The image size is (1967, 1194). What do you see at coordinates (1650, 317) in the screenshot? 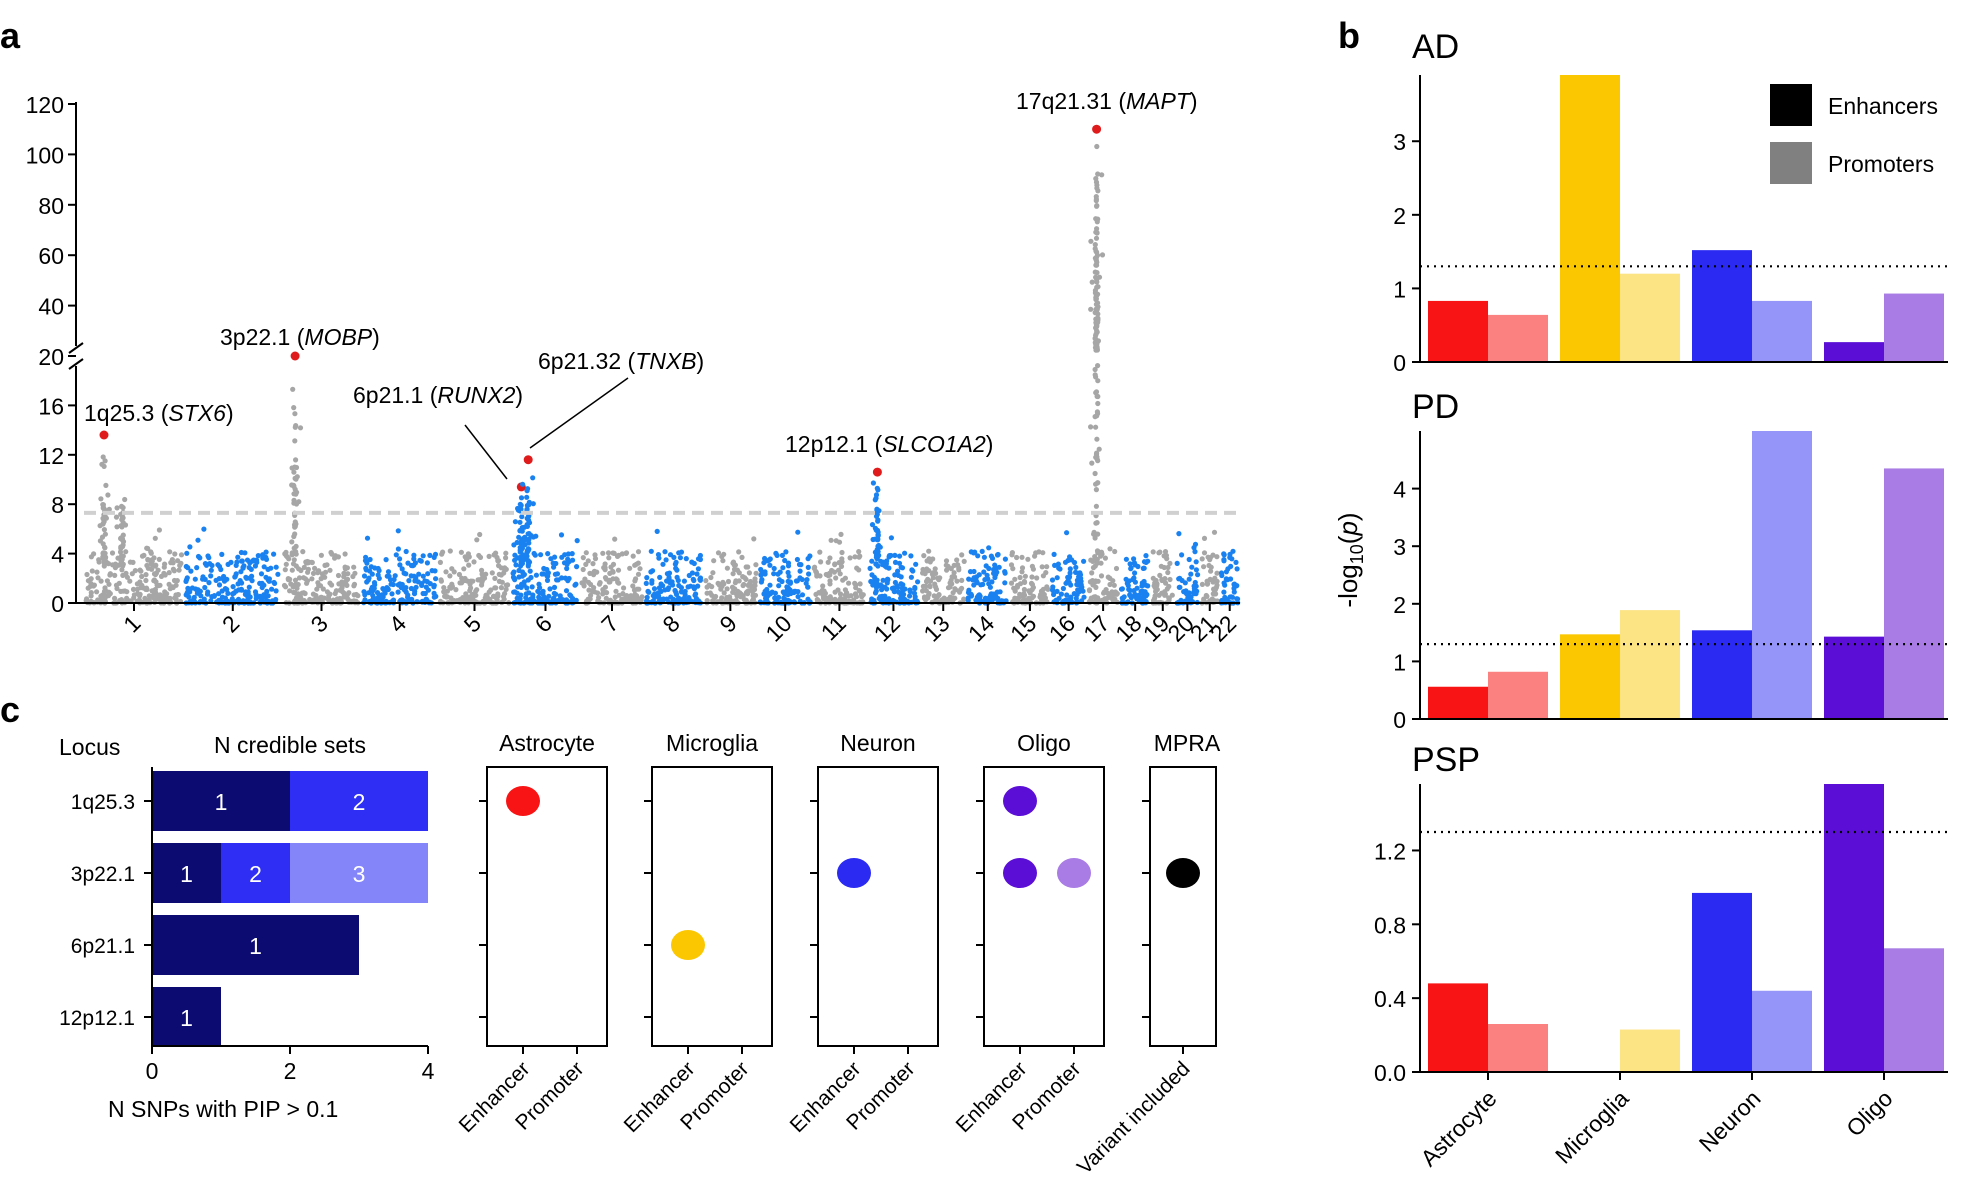
I see `bar-promoter-microglia` at bounding box center [1650, 317].